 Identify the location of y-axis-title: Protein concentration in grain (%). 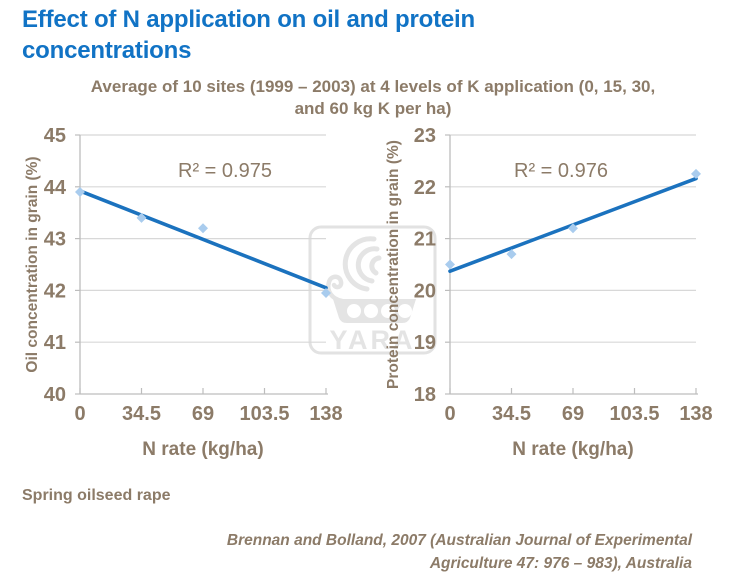
(393, 264).